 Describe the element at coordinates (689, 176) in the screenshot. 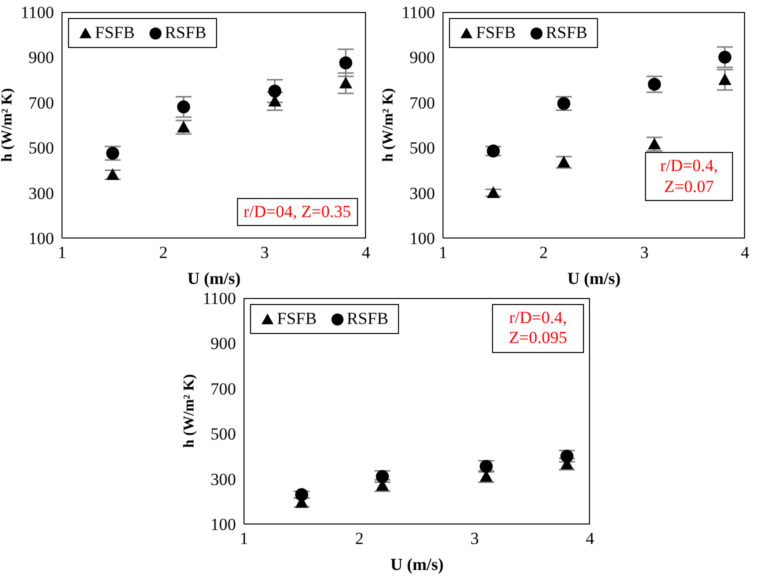

I see `annotation: r/D=0.4, Z=0.07` at that location.